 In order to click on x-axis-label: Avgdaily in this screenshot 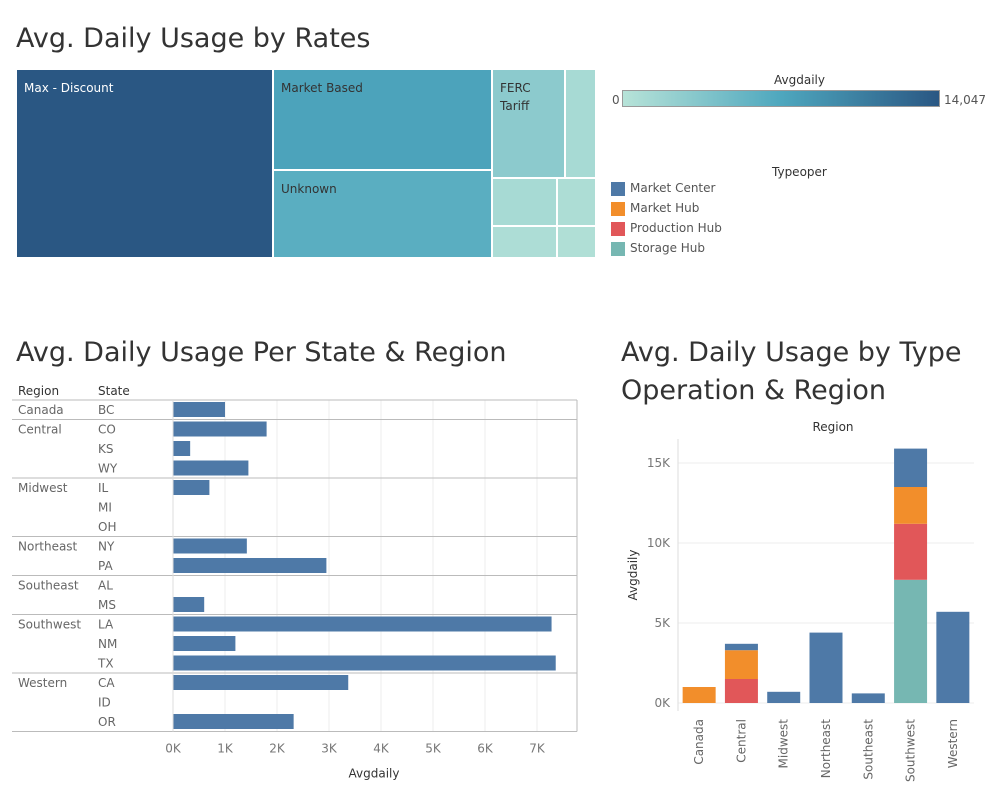, I will do `click(374, 774)`.